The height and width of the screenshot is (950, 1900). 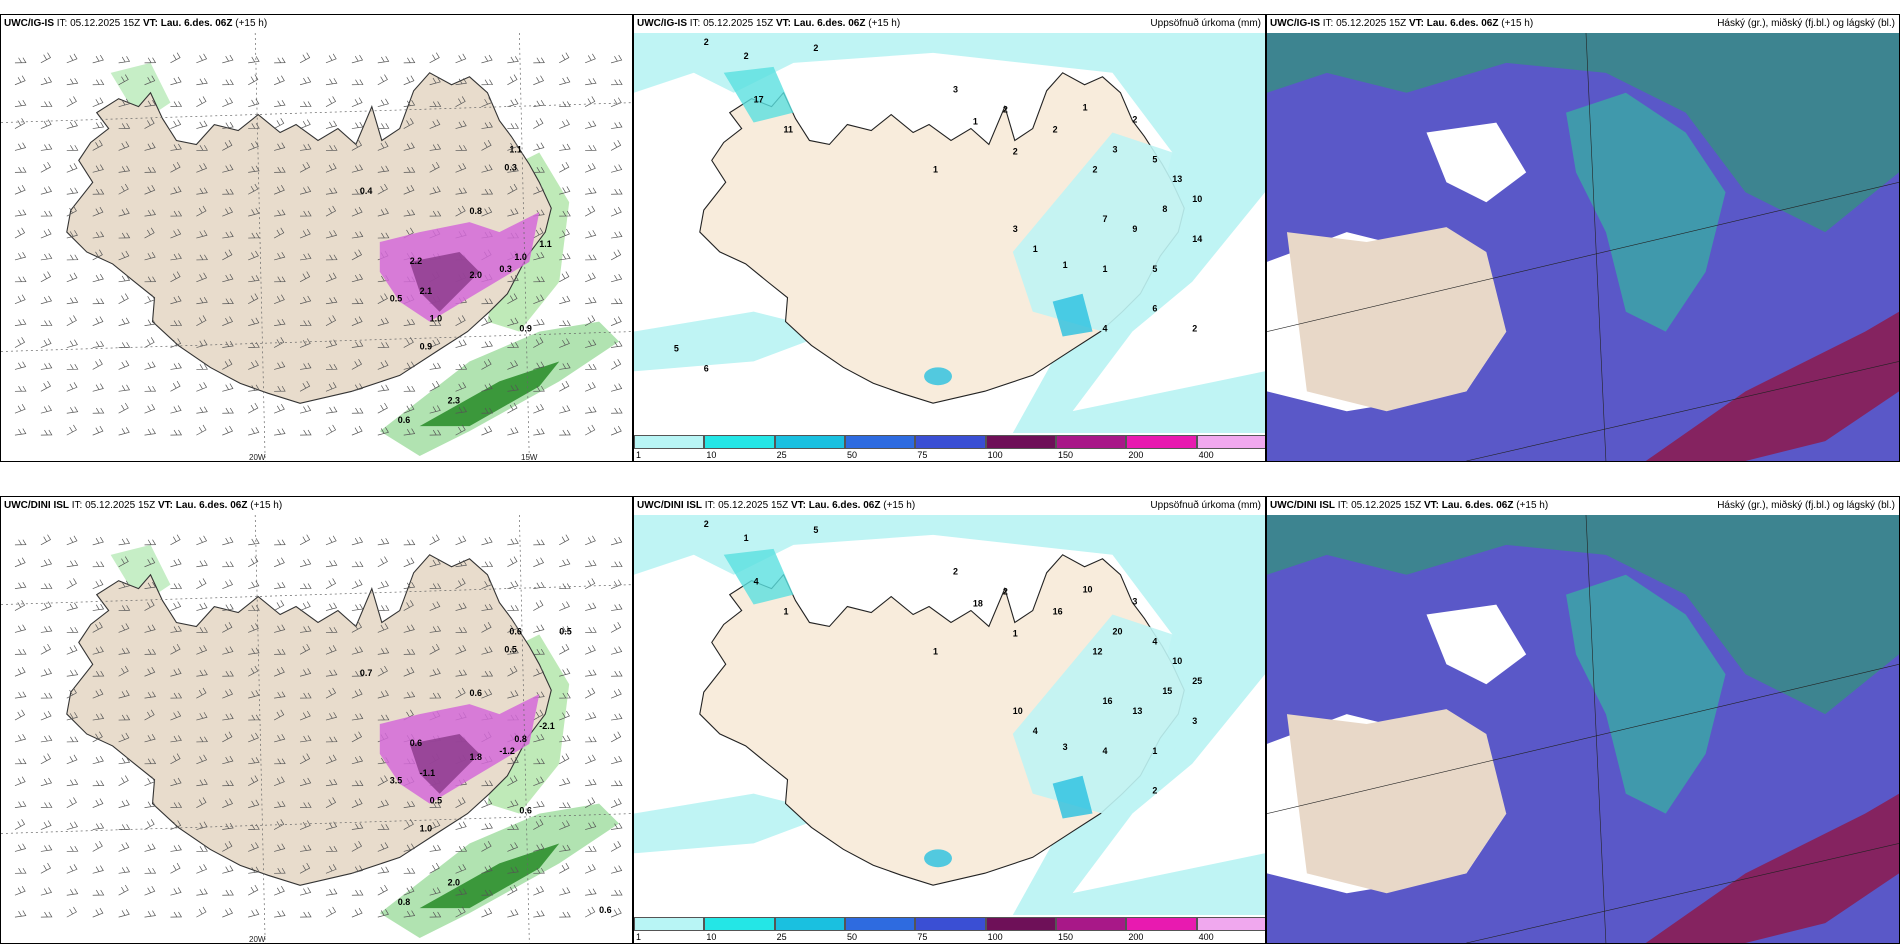 What do you see at coordinates (1136, 455) in the screenshot?
I see `colorbar-label: 200` at bounding box center [1136, 455].